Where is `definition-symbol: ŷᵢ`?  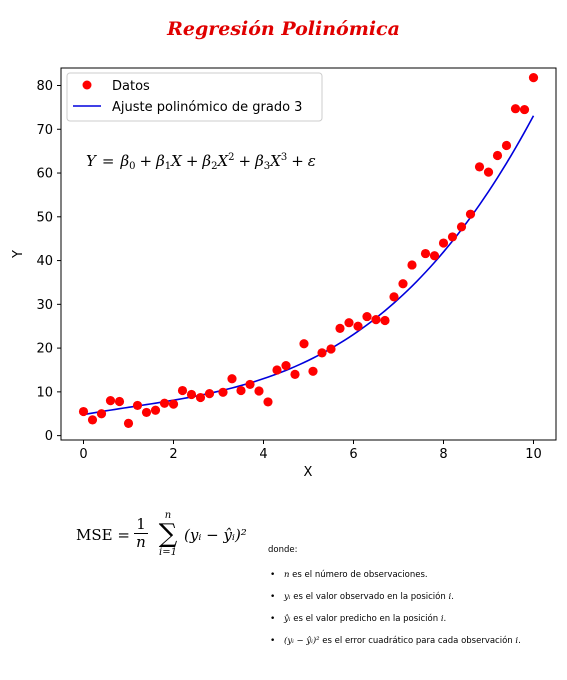
definition-symbol: ŷᵢ is located at coordinates (287, 619).